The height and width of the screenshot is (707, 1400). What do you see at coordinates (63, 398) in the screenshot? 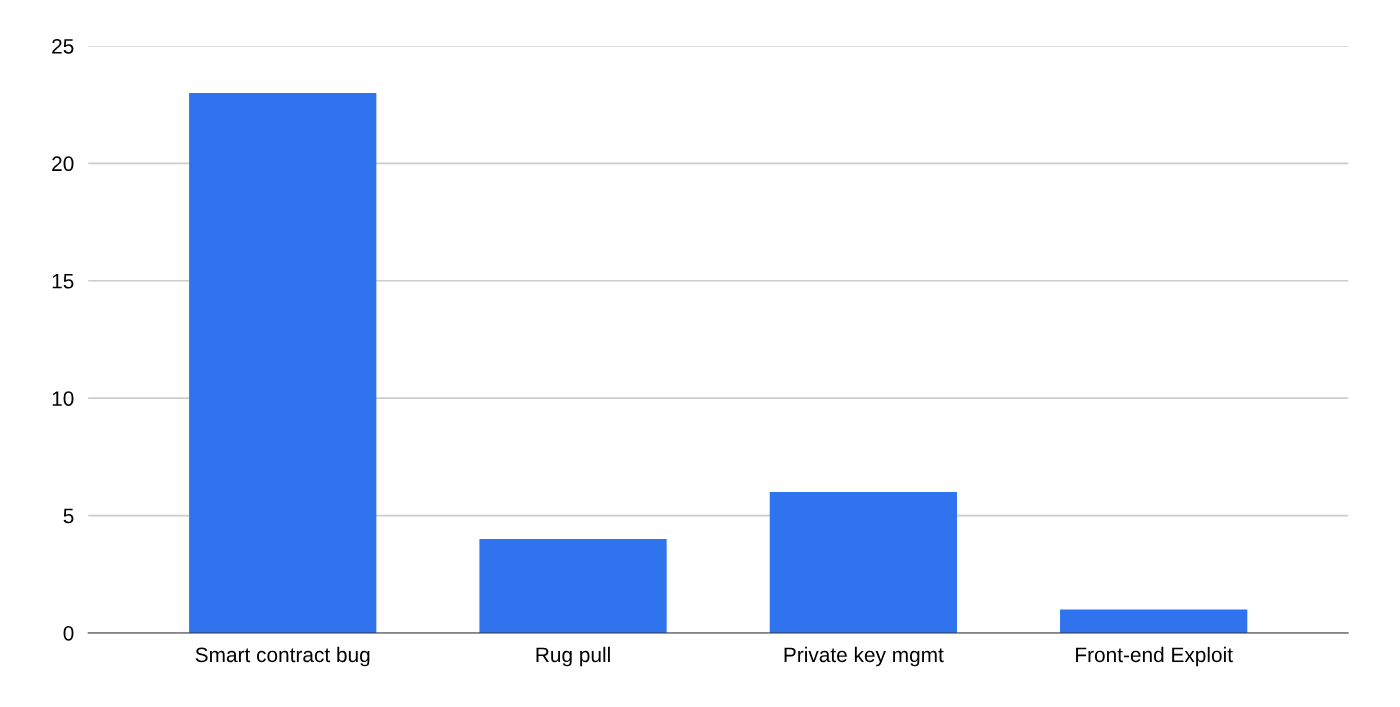
I see `y-tick-label: 10` at bounding box center [63, 398].